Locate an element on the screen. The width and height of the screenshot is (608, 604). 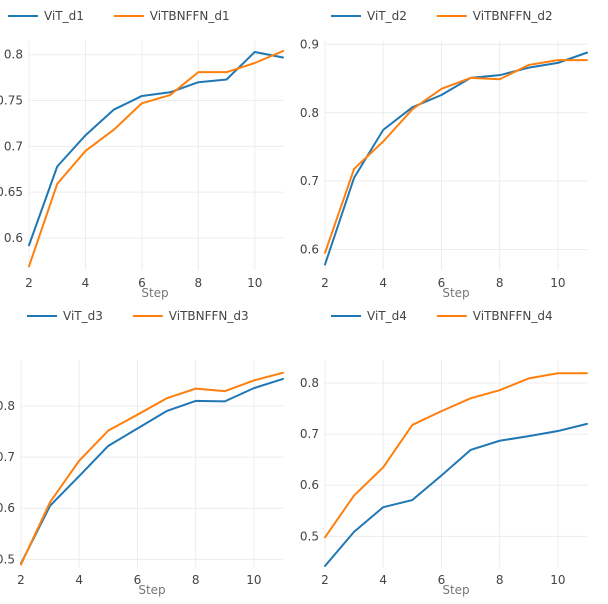
series-line-ViT_d3 is located at coordinates (152, 471).